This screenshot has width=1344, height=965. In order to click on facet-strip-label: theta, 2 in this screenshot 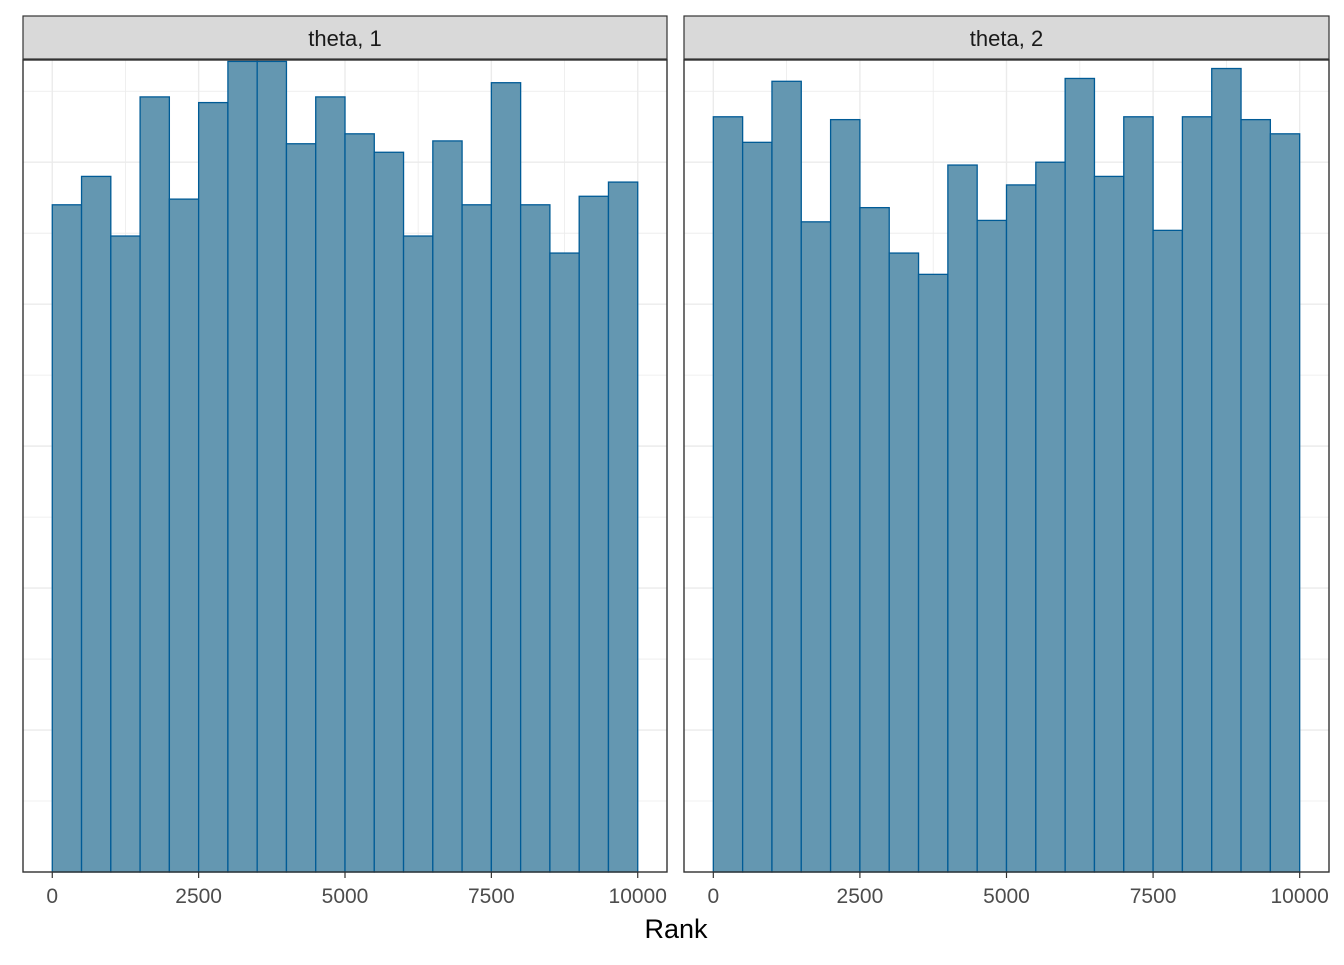, I will do `click(1006, 38)`.